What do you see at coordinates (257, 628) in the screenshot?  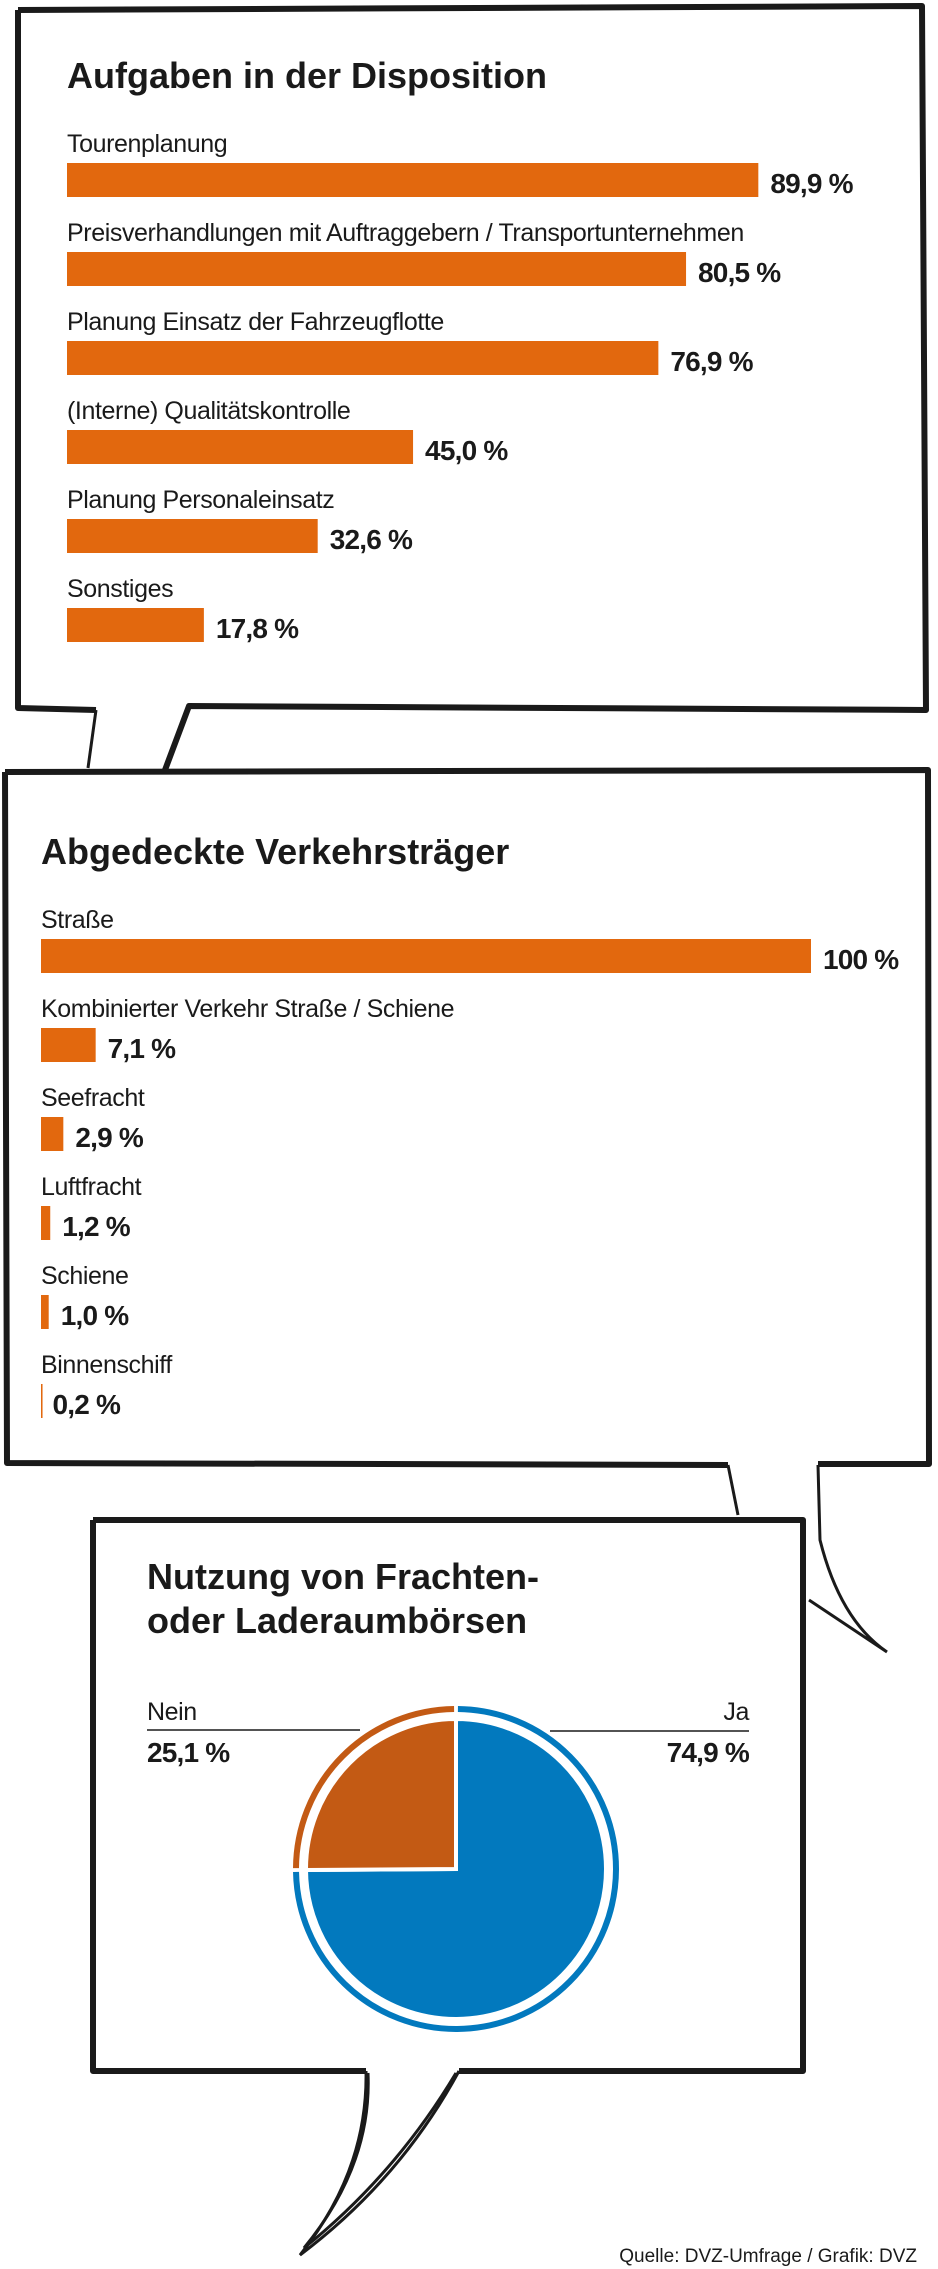 I see `bar-value-label: 17,8 %` at bounding box center [257, 628].